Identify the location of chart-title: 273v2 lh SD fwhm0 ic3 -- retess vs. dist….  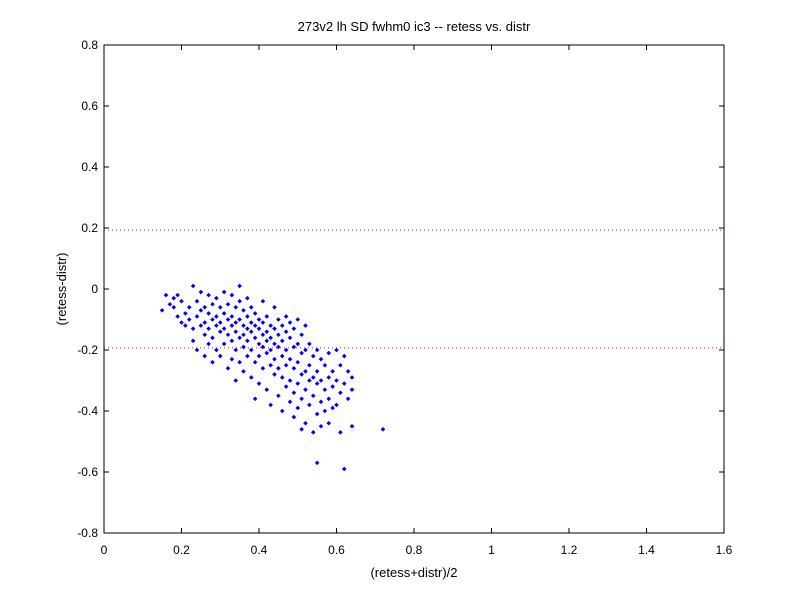
(414, 26).